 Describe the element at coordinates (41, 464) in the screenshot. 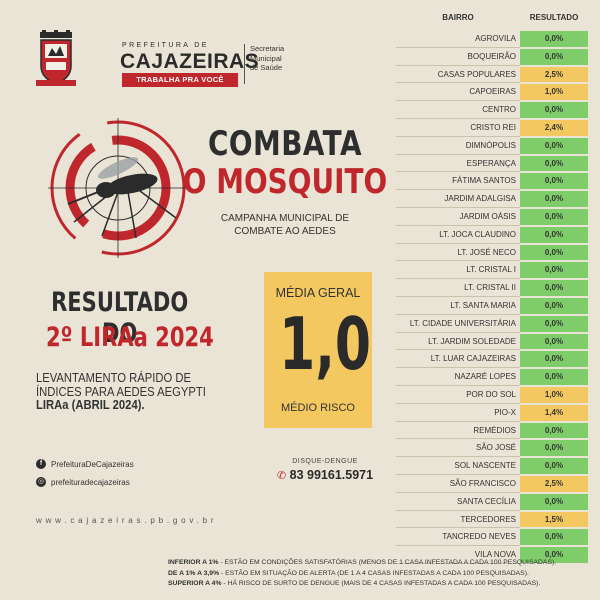

I see `facebook-icon: f` at that location.